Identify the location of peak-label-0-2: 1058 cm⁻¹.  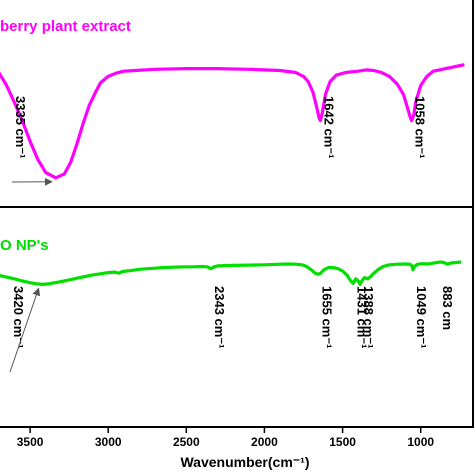
(420, 127).